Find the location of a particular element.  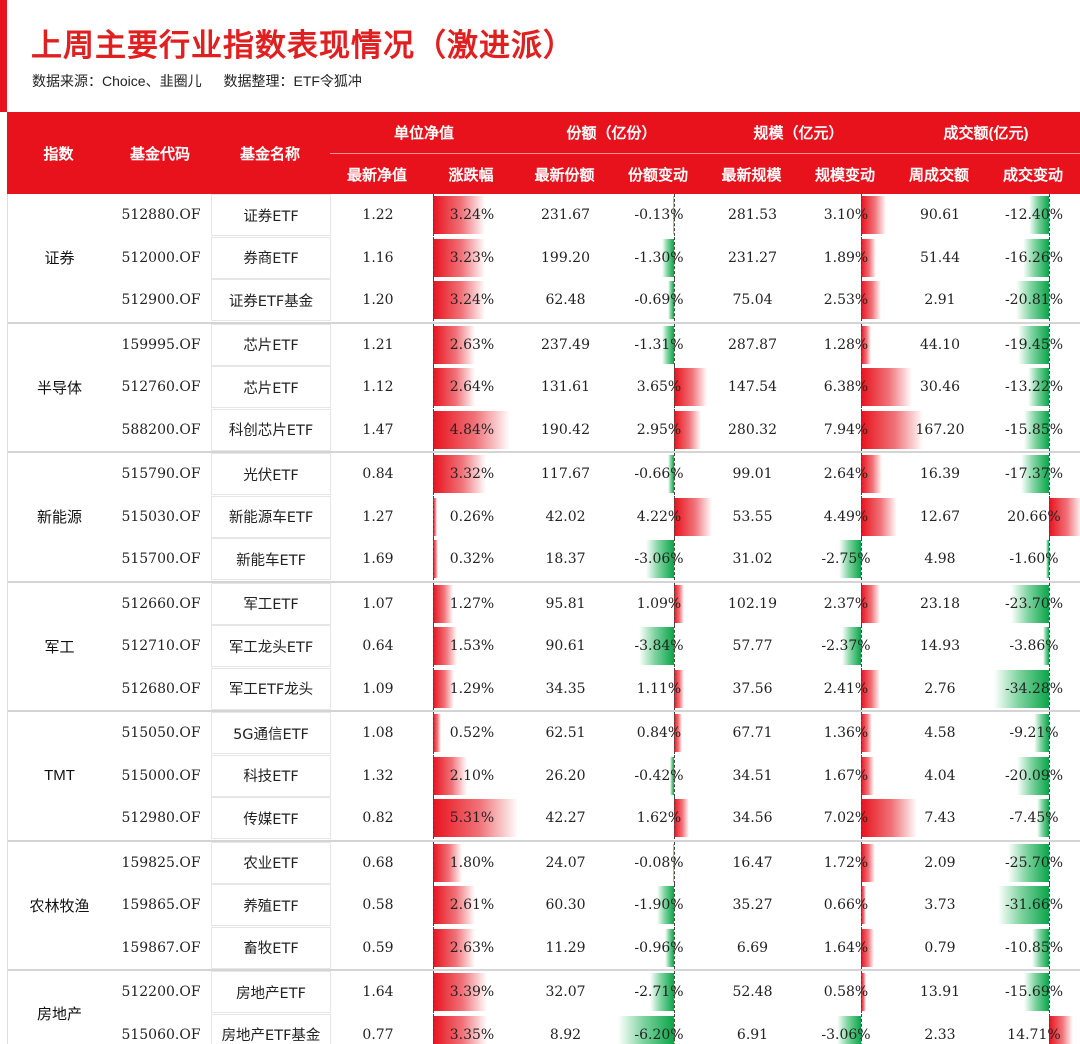

bar-value: 3.32% is located at coordinates (472, 474).